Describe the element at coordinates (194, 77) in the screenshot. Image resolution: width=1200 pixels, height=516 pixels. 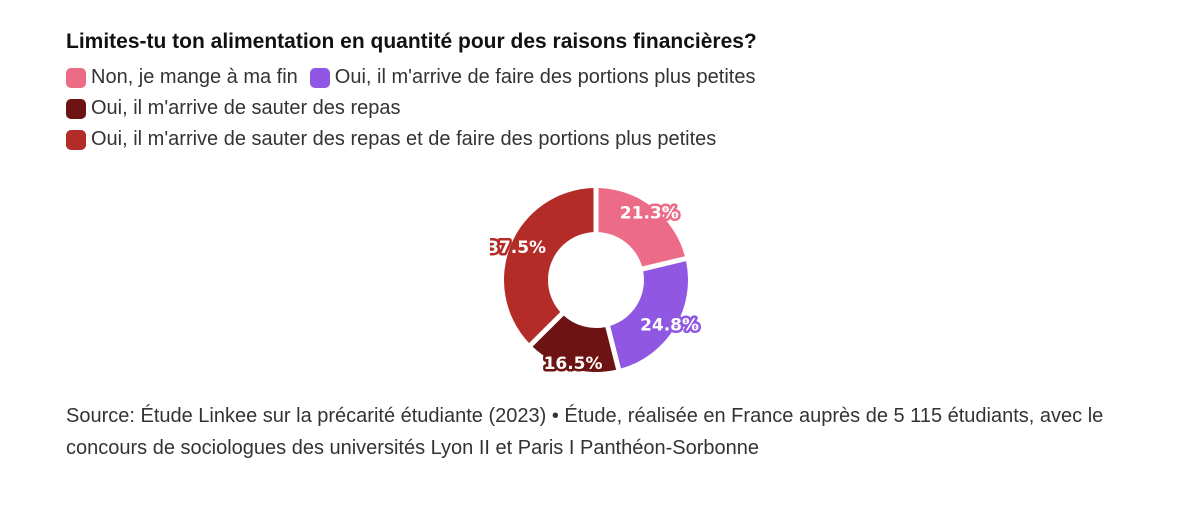
I see `legend-label: Non, je mange à ma fin` at that location.